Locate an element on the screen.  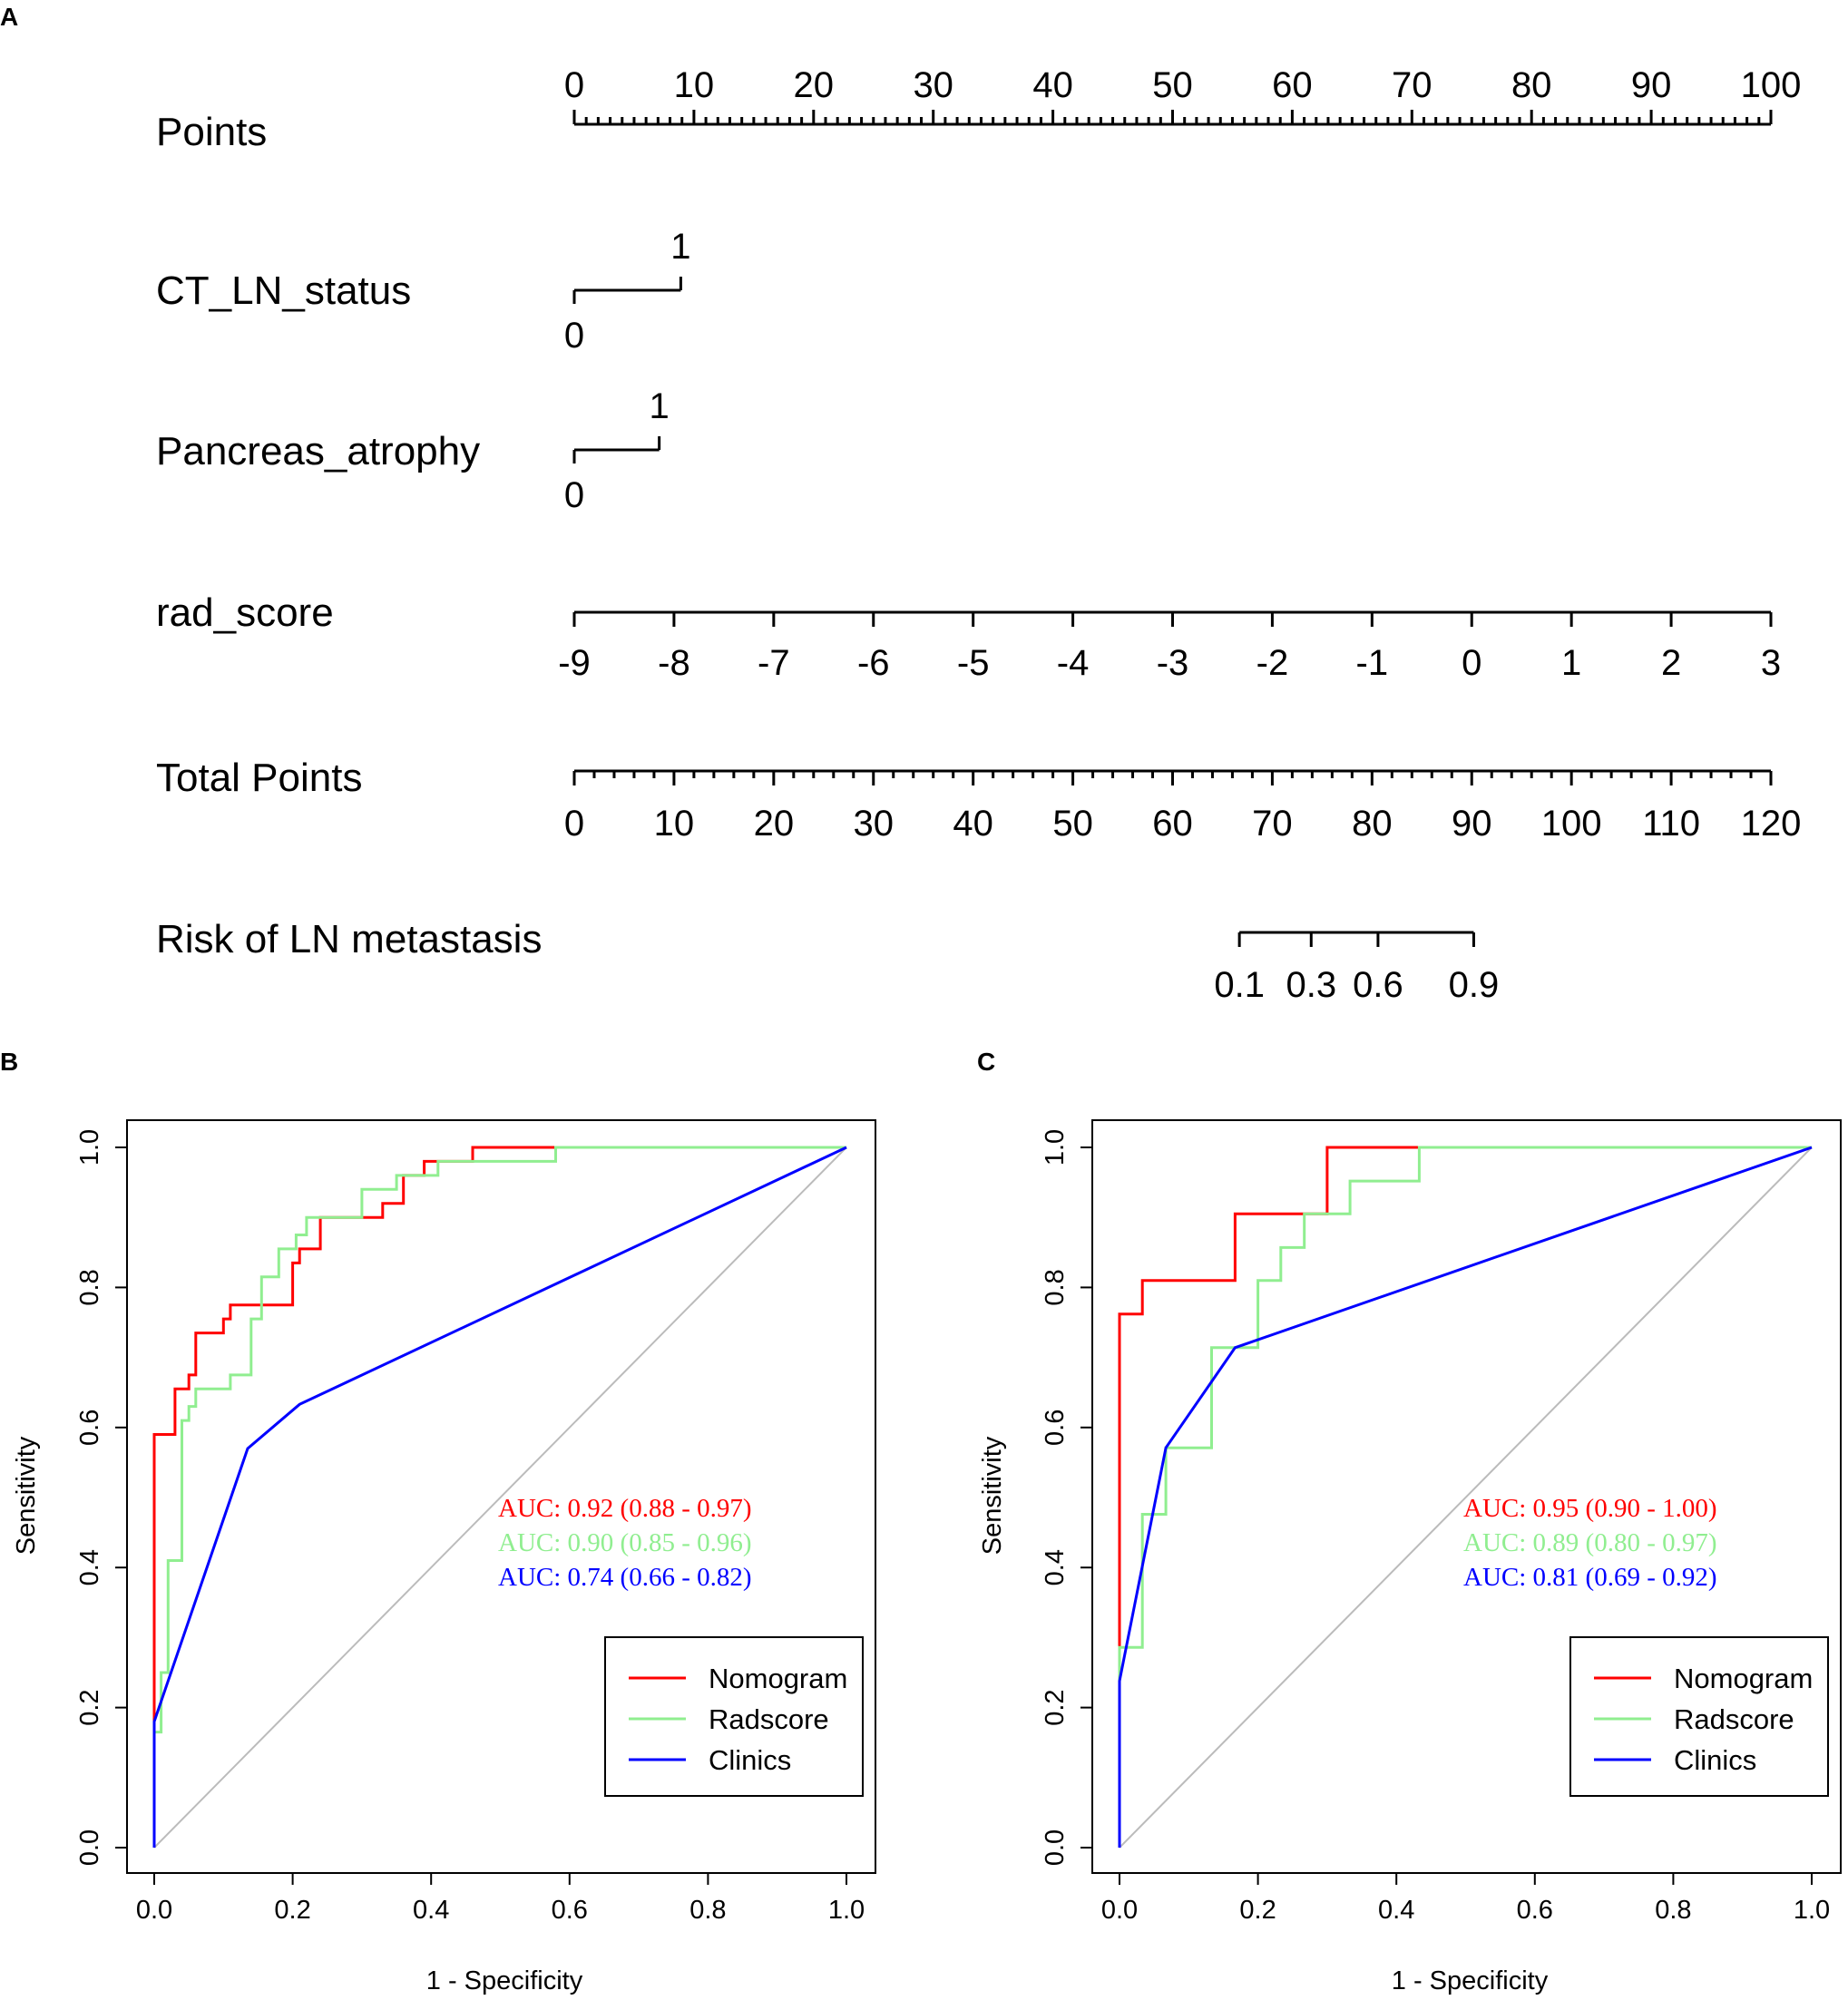
pancreas-atrophy-level-label: 0 is located at coordinates (574, 495).